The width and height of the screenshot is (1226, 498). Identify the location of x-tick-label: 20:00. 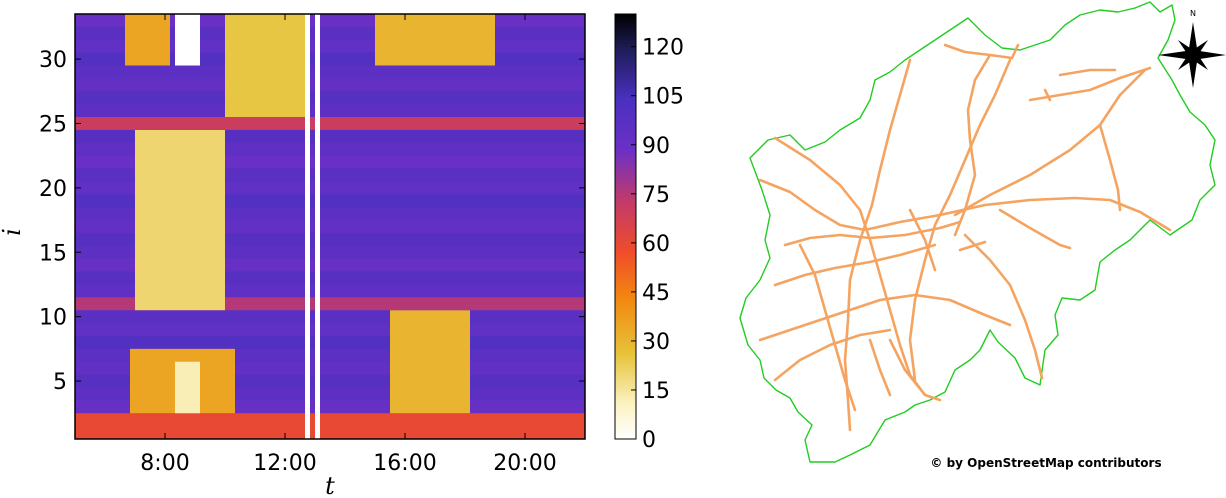
(524, 463).